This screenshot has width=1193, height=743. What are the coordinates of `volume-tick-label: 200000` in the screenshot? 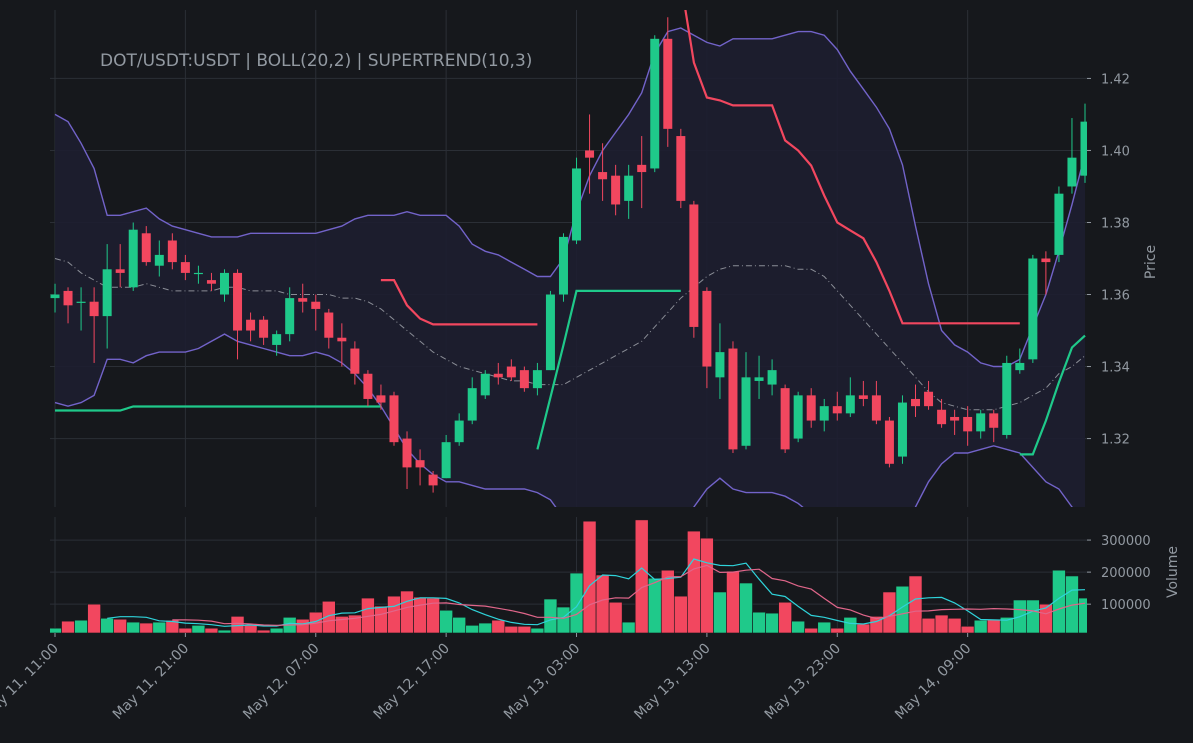 It's located at (1126, 573).